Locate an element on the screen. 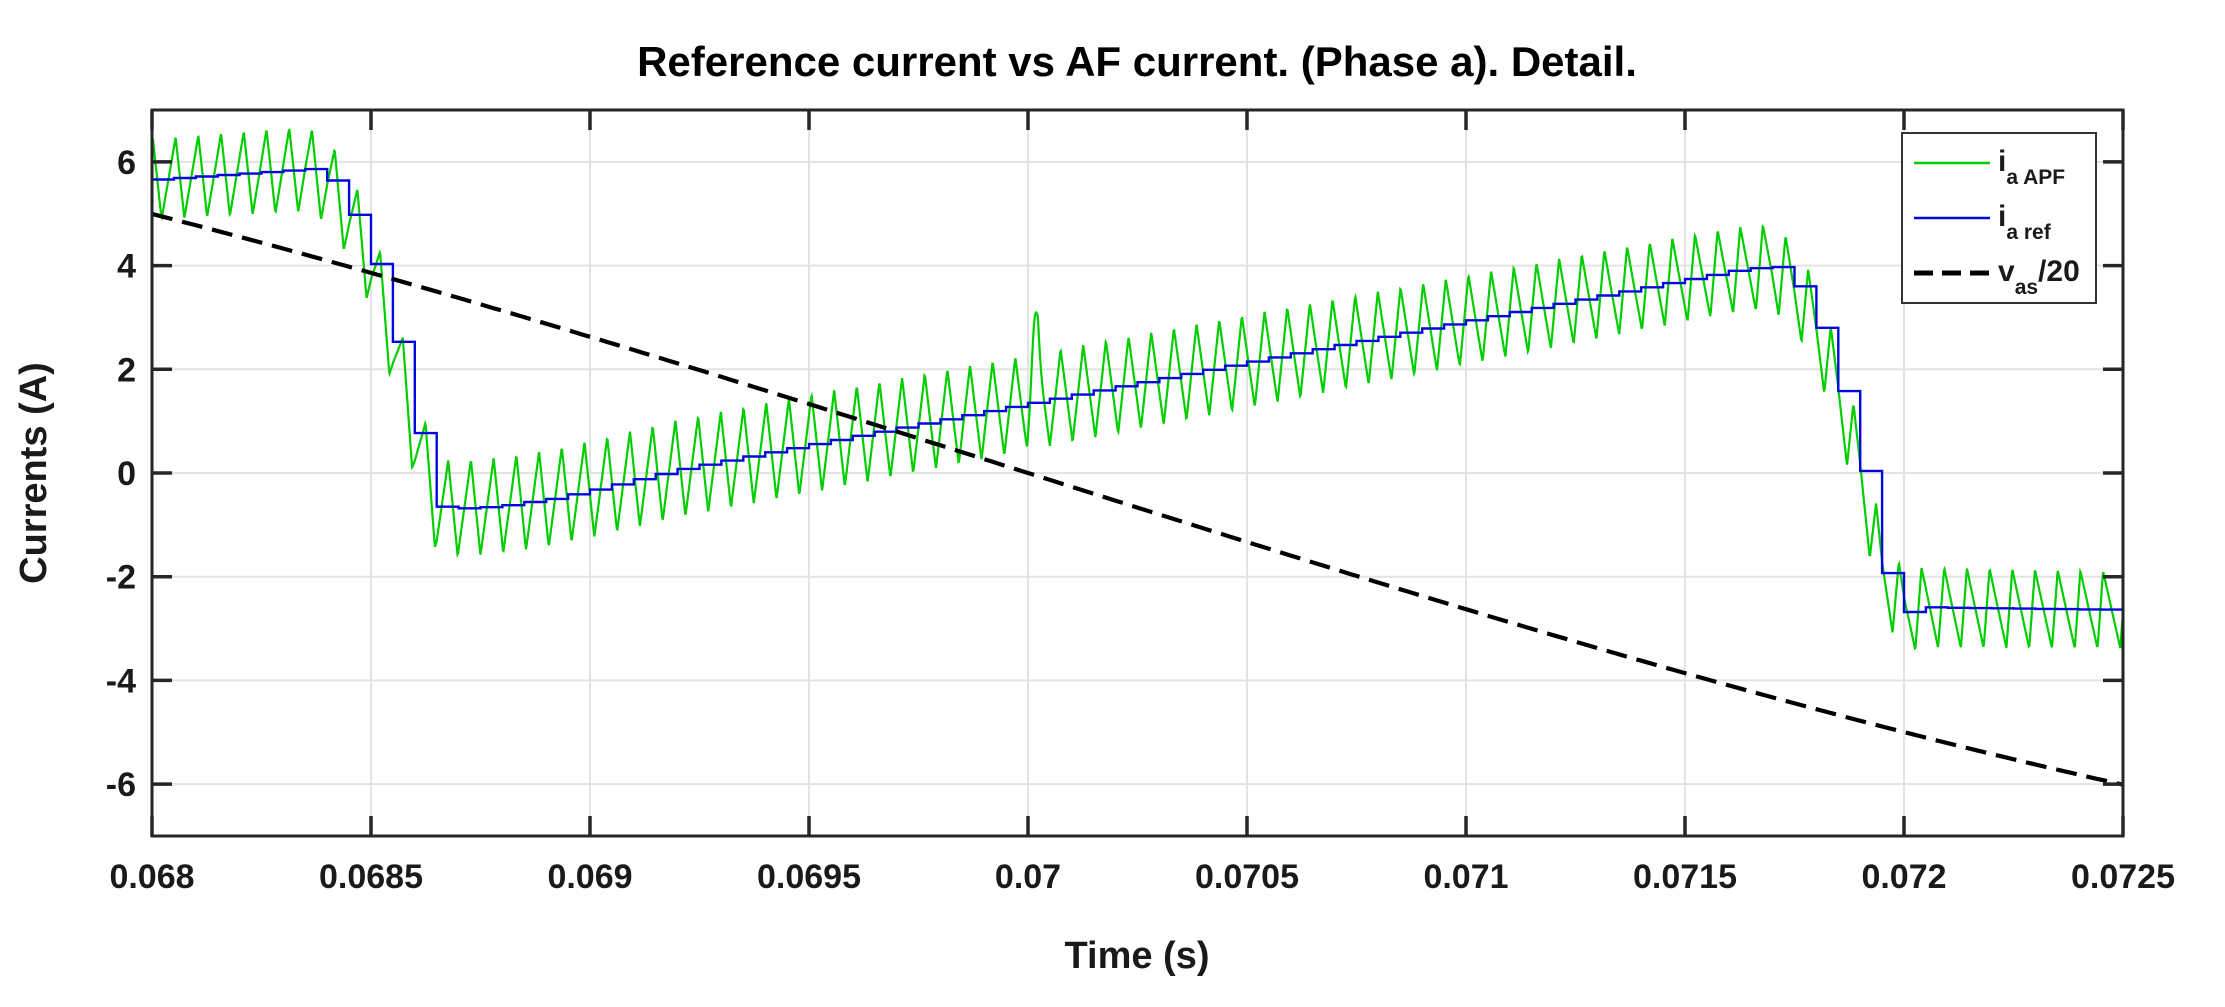  y-tick-label: 4 is located at coordinates (126, 267).